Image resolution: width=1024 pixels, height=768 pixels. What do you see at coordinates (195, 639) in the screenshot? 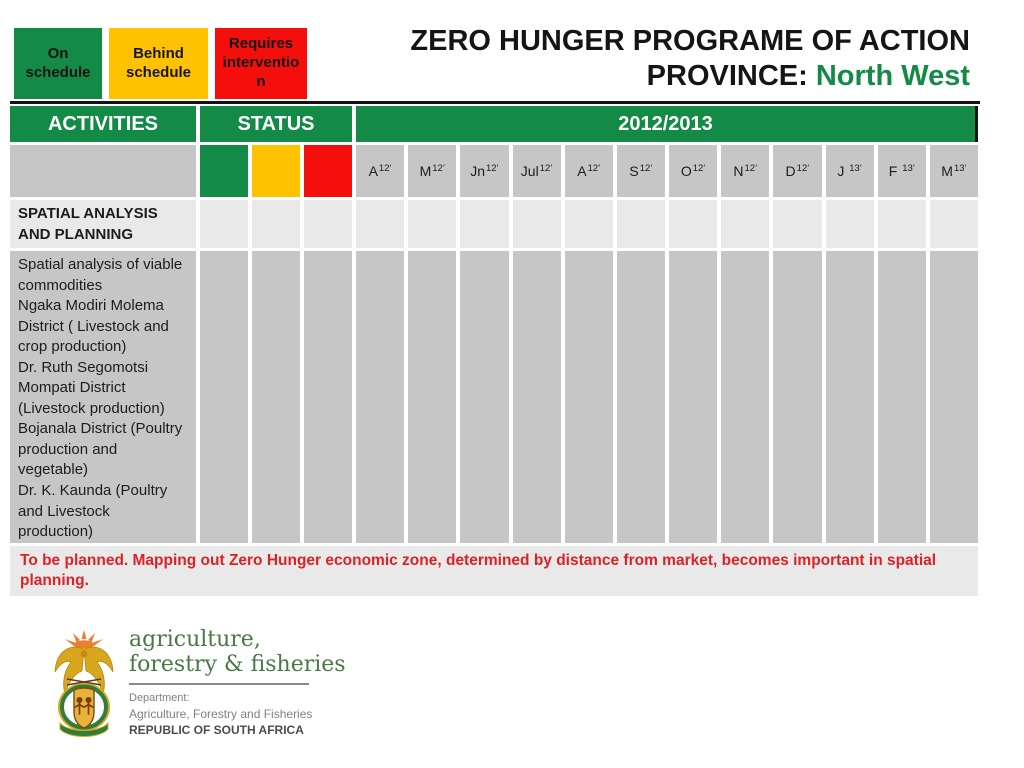
I see `logo-wordmark-line1: agriculture,` at bounding box center [195, 639].